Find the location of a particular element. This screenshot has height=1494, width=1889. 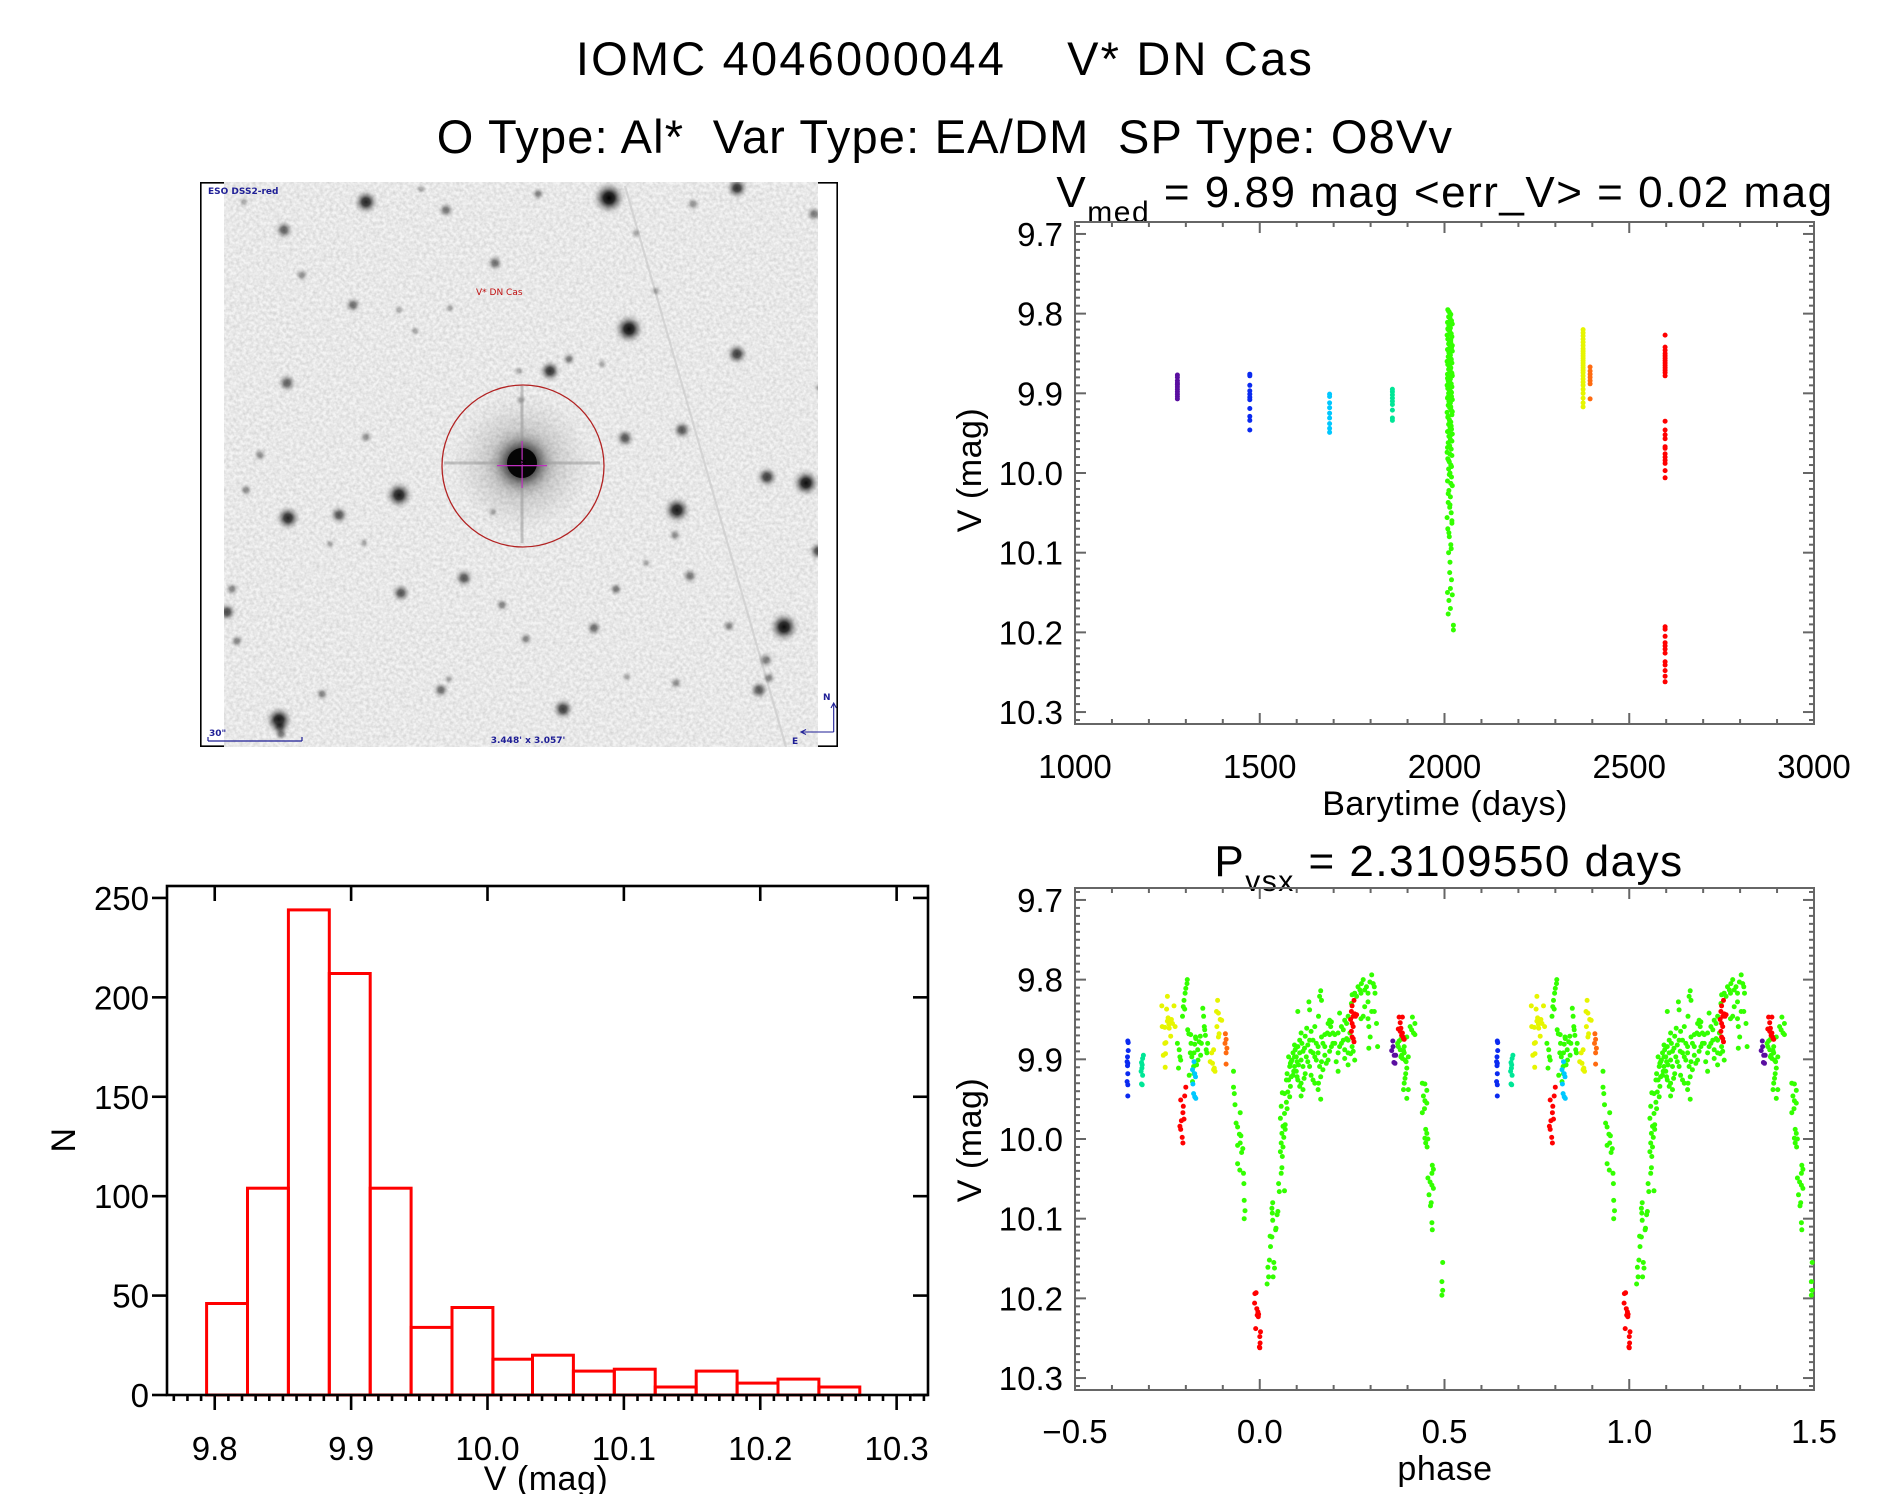

compass-east-label: E is located at coordinates (795, 742).